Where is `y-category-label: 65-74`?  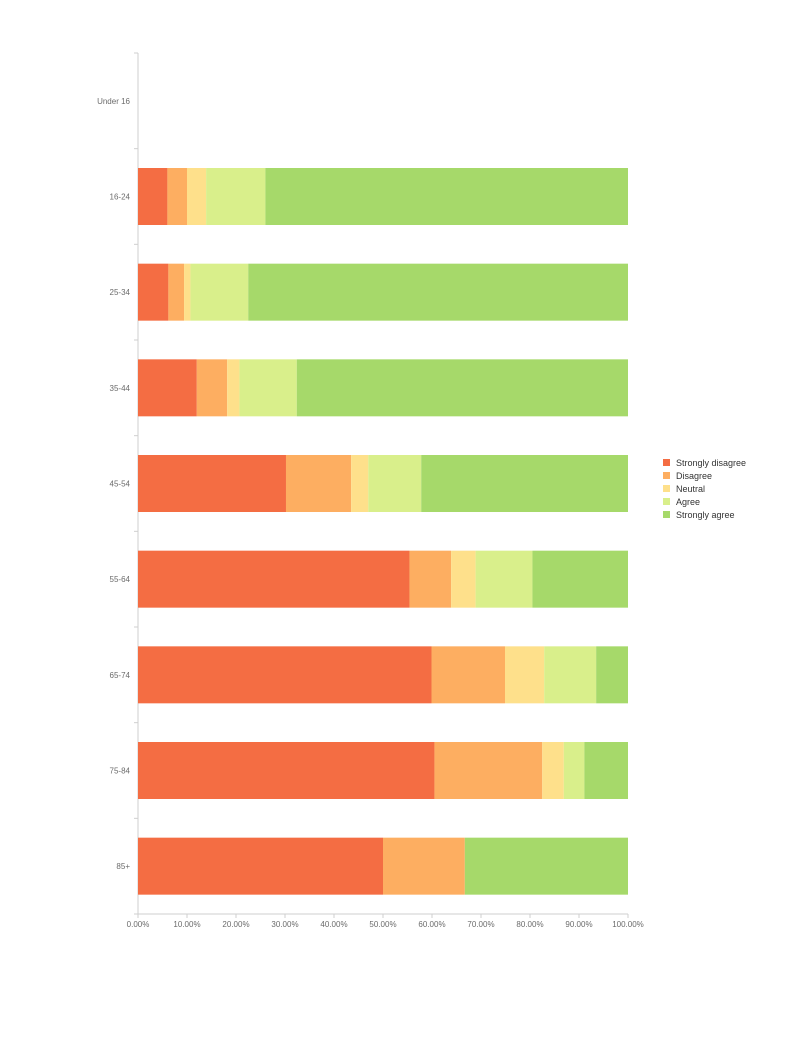 y-category-label: 65-74 is located at coordinates (120, 675).